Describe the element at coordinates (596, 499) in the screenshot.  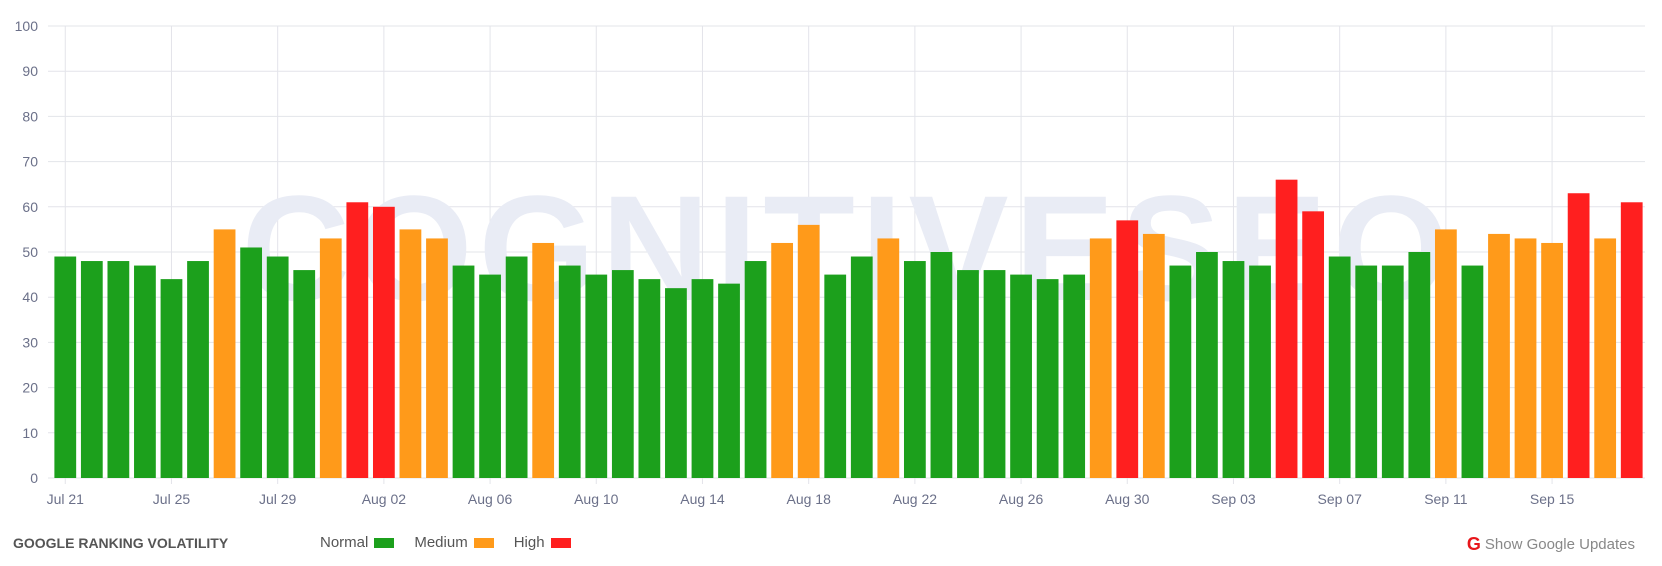
I see `x-tick-label: Aug 10` at that location.